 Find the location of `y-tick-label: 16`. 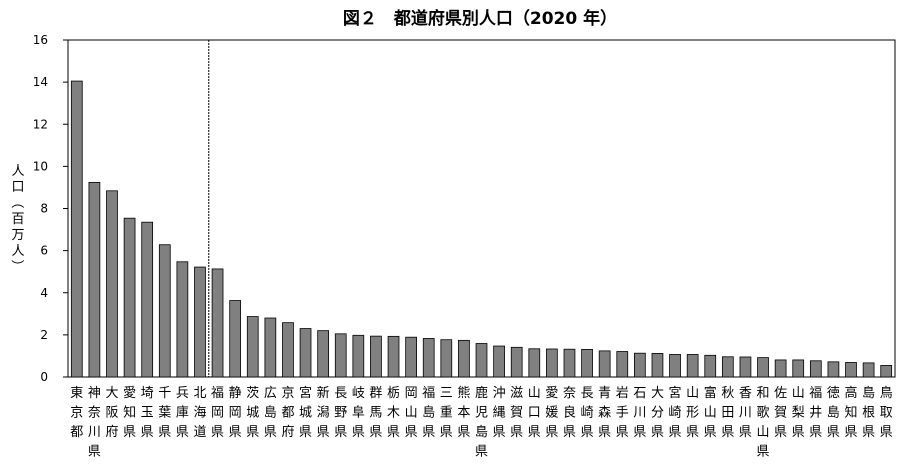

y-tick-label: 16 is located at coordinates (40, 40).